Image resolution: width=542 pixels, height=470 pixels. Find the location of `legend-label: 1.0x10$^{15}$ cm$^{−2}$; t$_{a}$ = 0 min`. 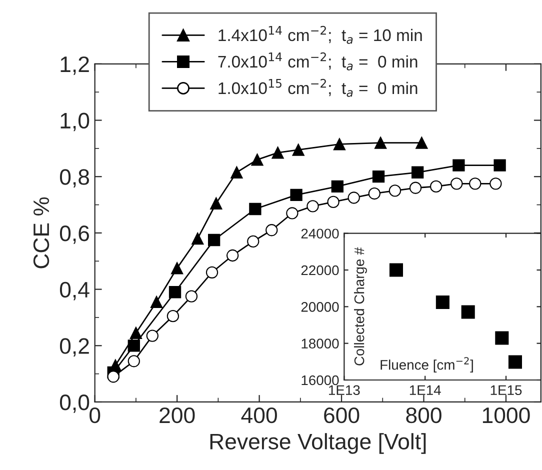

legend-label: 1.0x10$^{15}$ cm$^{−2}$; t$_{a}$ = 0 min is located at coordinates (318, 87).